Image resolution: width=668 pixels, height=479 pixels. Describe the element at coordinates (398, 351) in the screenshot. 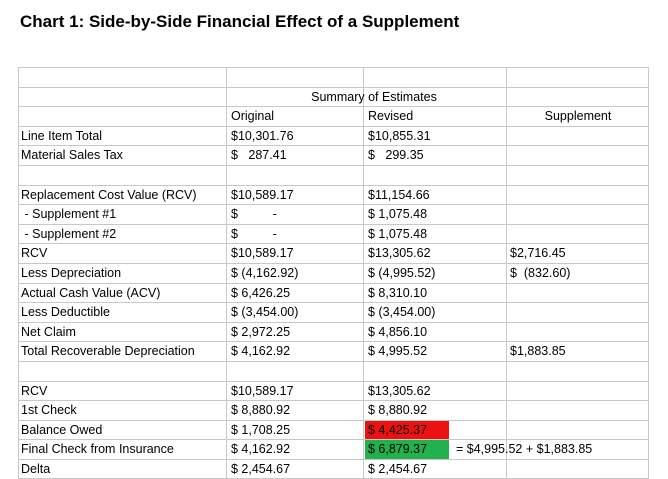

I see `revised-value: $ 4,995.52` at that location.